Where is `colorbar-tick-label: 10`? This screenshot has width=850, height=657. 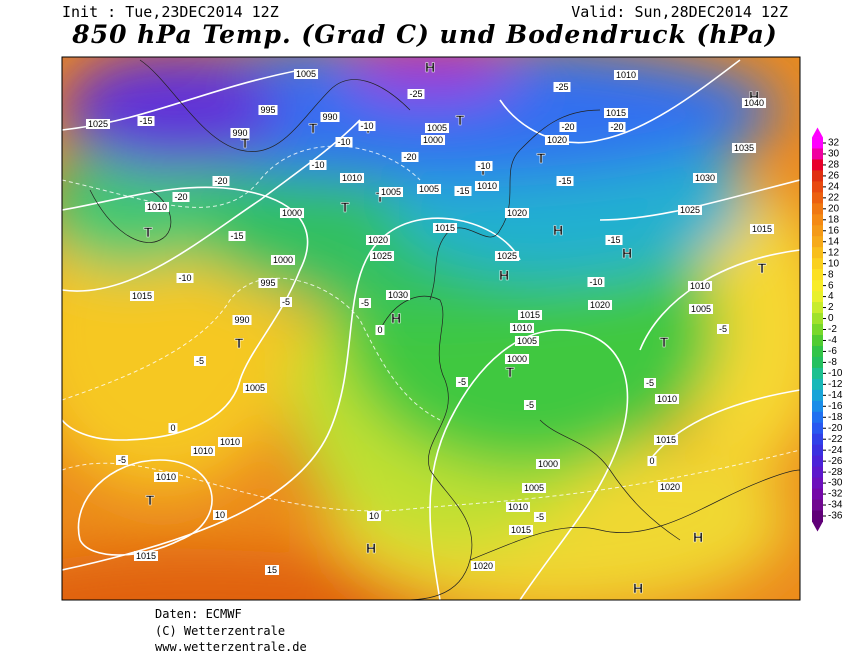
colorbar-tick-label: 10 is located at coordinates (834, 263).